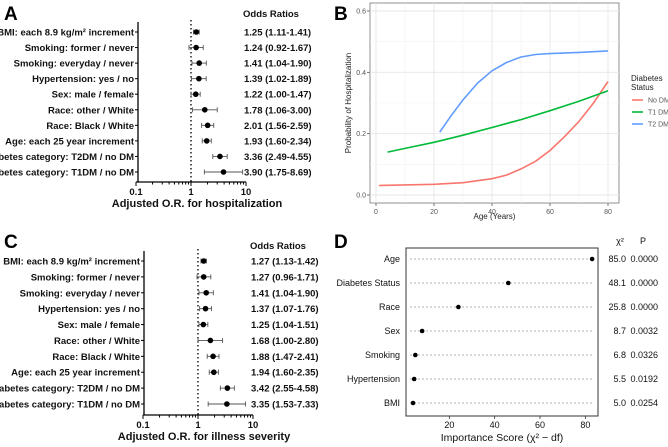 This screenshot has width=668, height=447. What do you see at coordinates (70, 389) in the screenshot?
I see `row-label: Diabetes category: T2DM / no DM` at bounding box center [70, 389].